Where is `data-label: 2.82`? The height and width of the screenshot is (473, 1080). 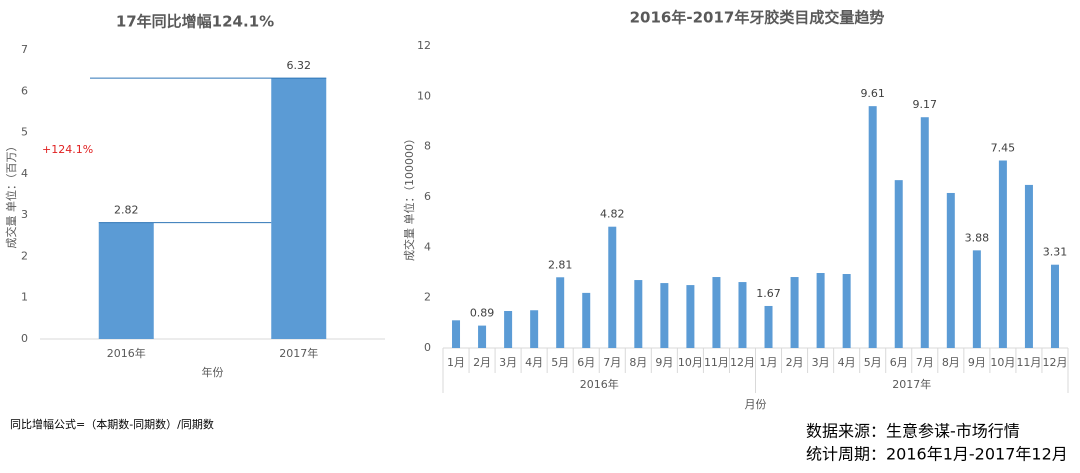 data-label: 2.82 is located at coordinates (126, 210).